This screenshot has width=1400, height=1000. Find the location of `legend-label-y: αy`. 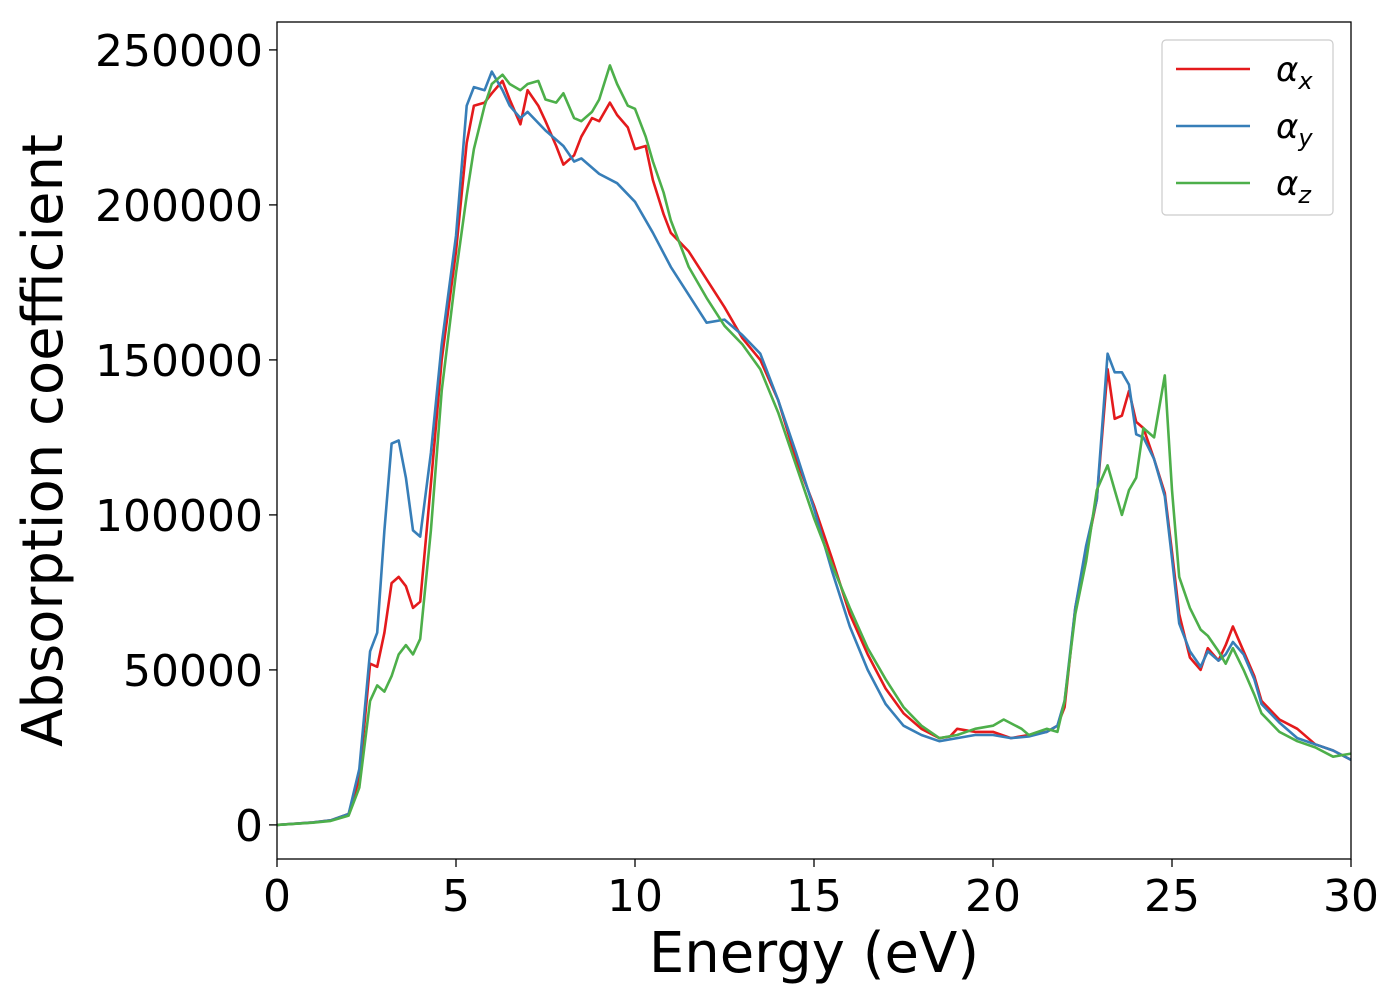

legend-label-y: αy is located at coordinates (1294, 129).